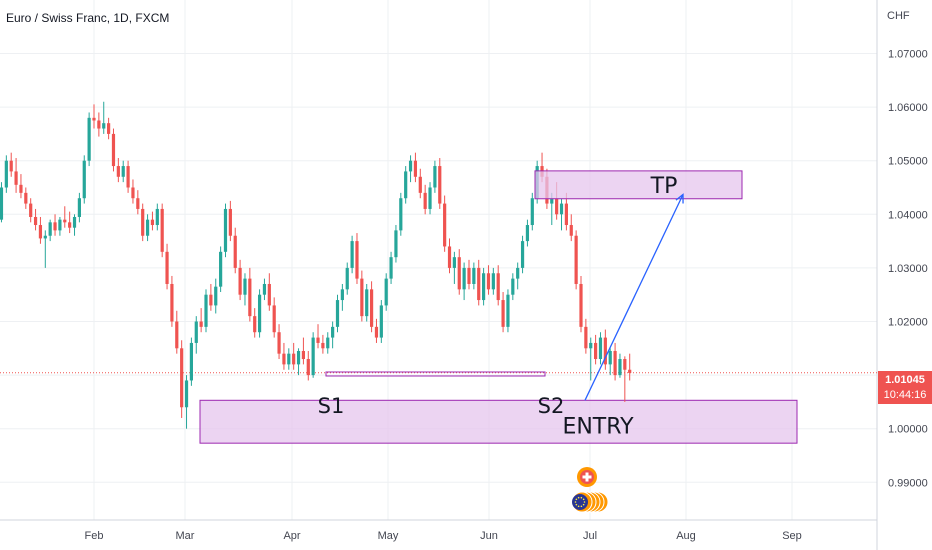 This screenshot has height=550, width=932. Describe the element at coordinates (435, 374) in the screenshot. I see `support-level-line` at that location.